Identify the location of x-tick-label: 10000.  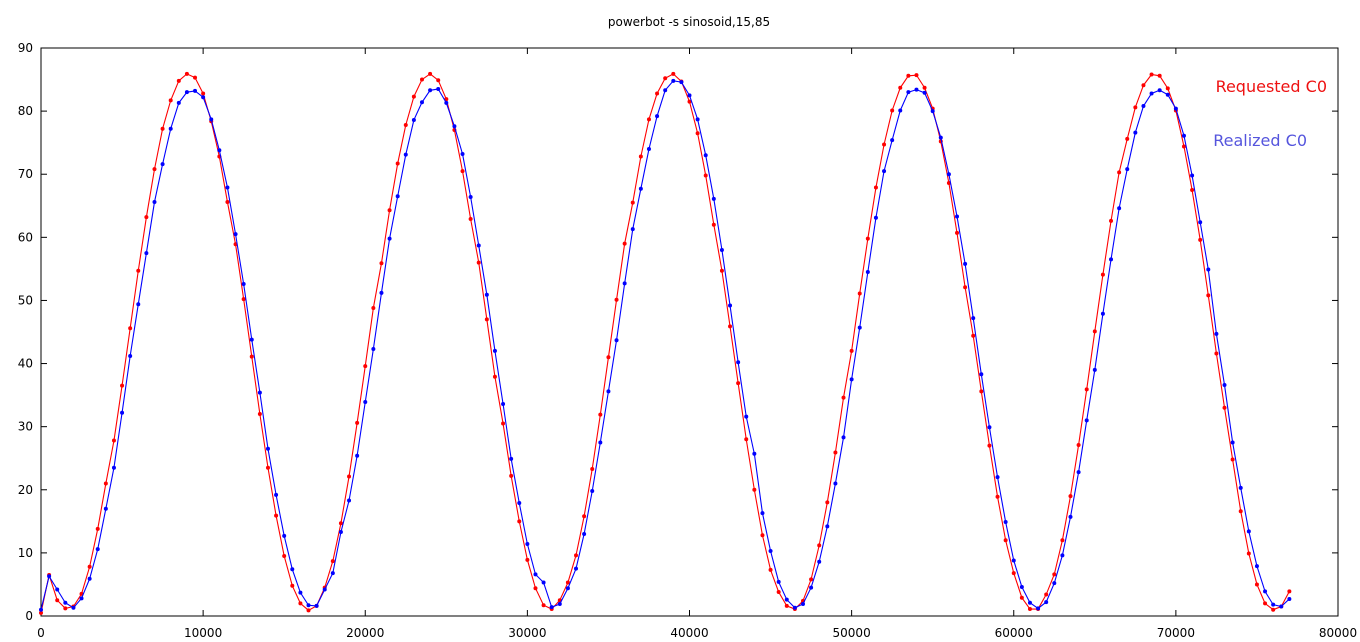
(203, 633).